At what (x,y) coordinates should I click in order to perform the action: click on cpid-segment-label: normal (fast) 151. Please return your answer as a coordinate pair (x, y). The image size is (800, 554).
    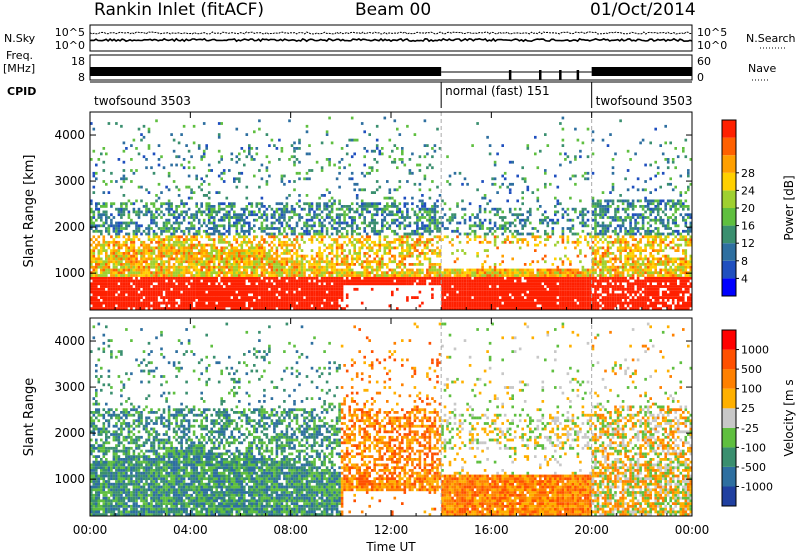
    Looking at the image, I should click on (497, 91).